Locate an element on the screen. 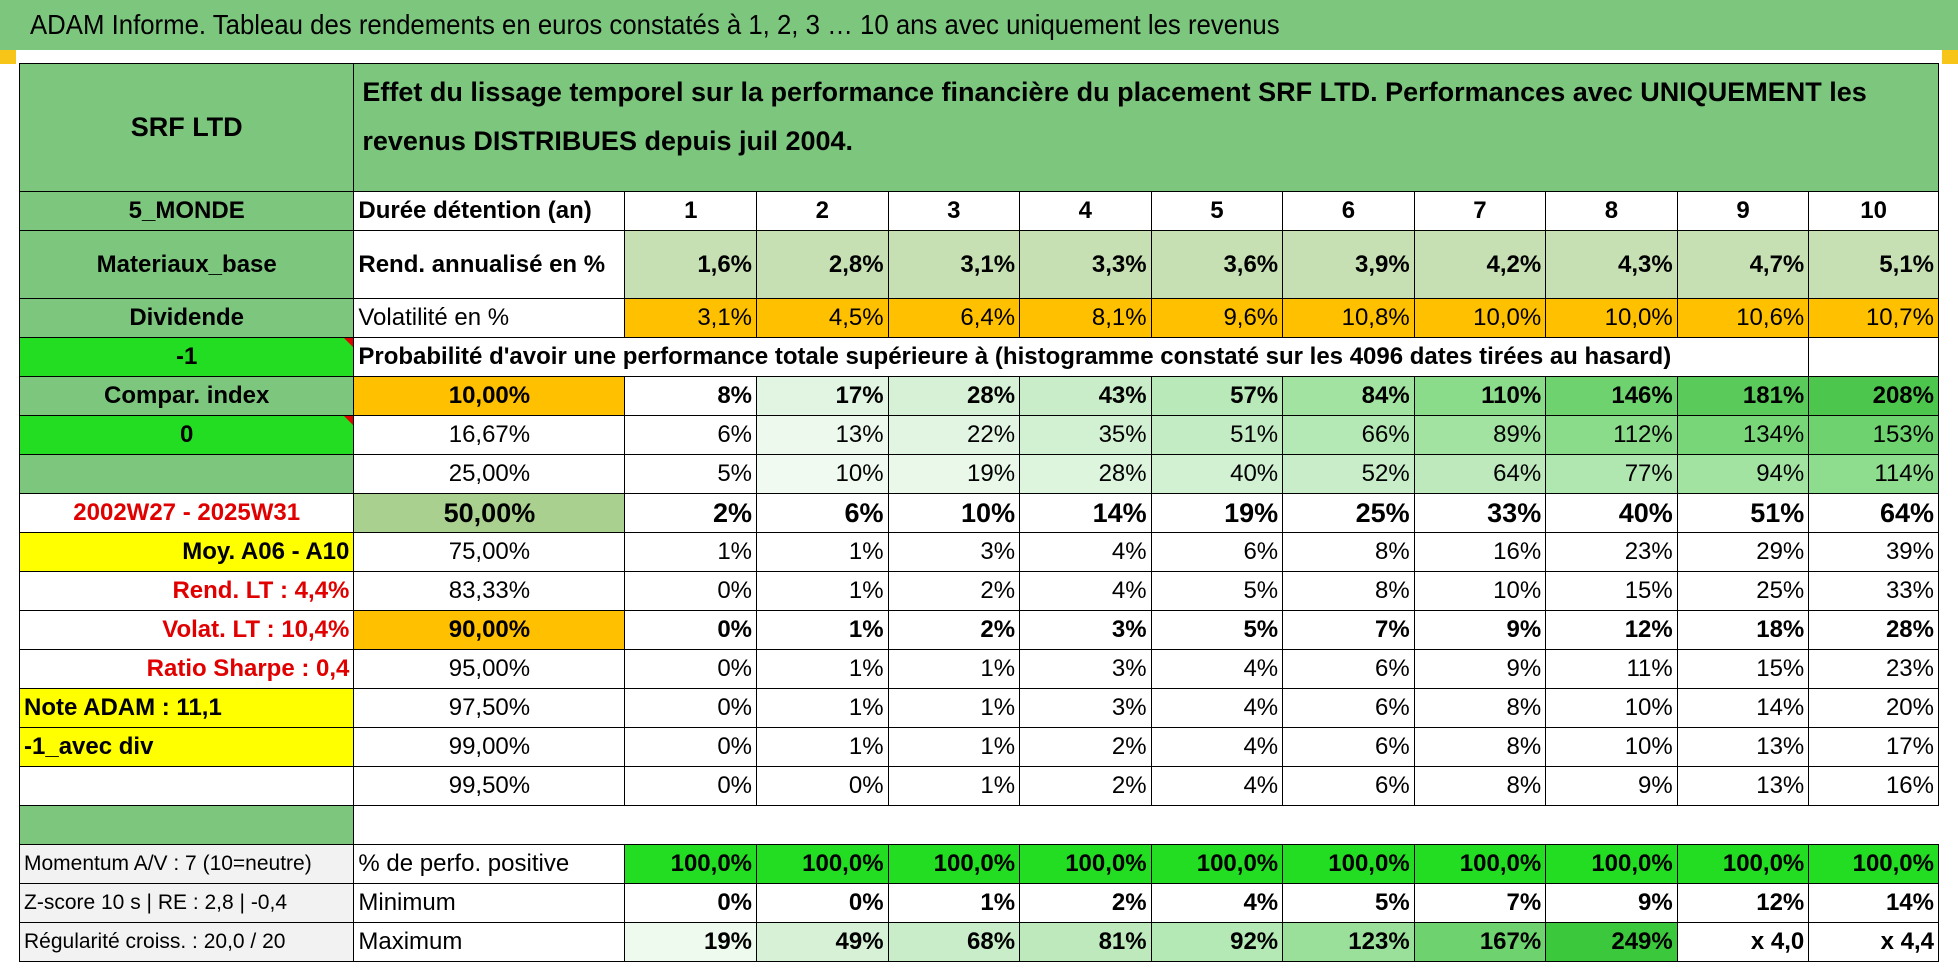  period-label: 2002W27 - 2025W31 is located at coordinates (186, 513).